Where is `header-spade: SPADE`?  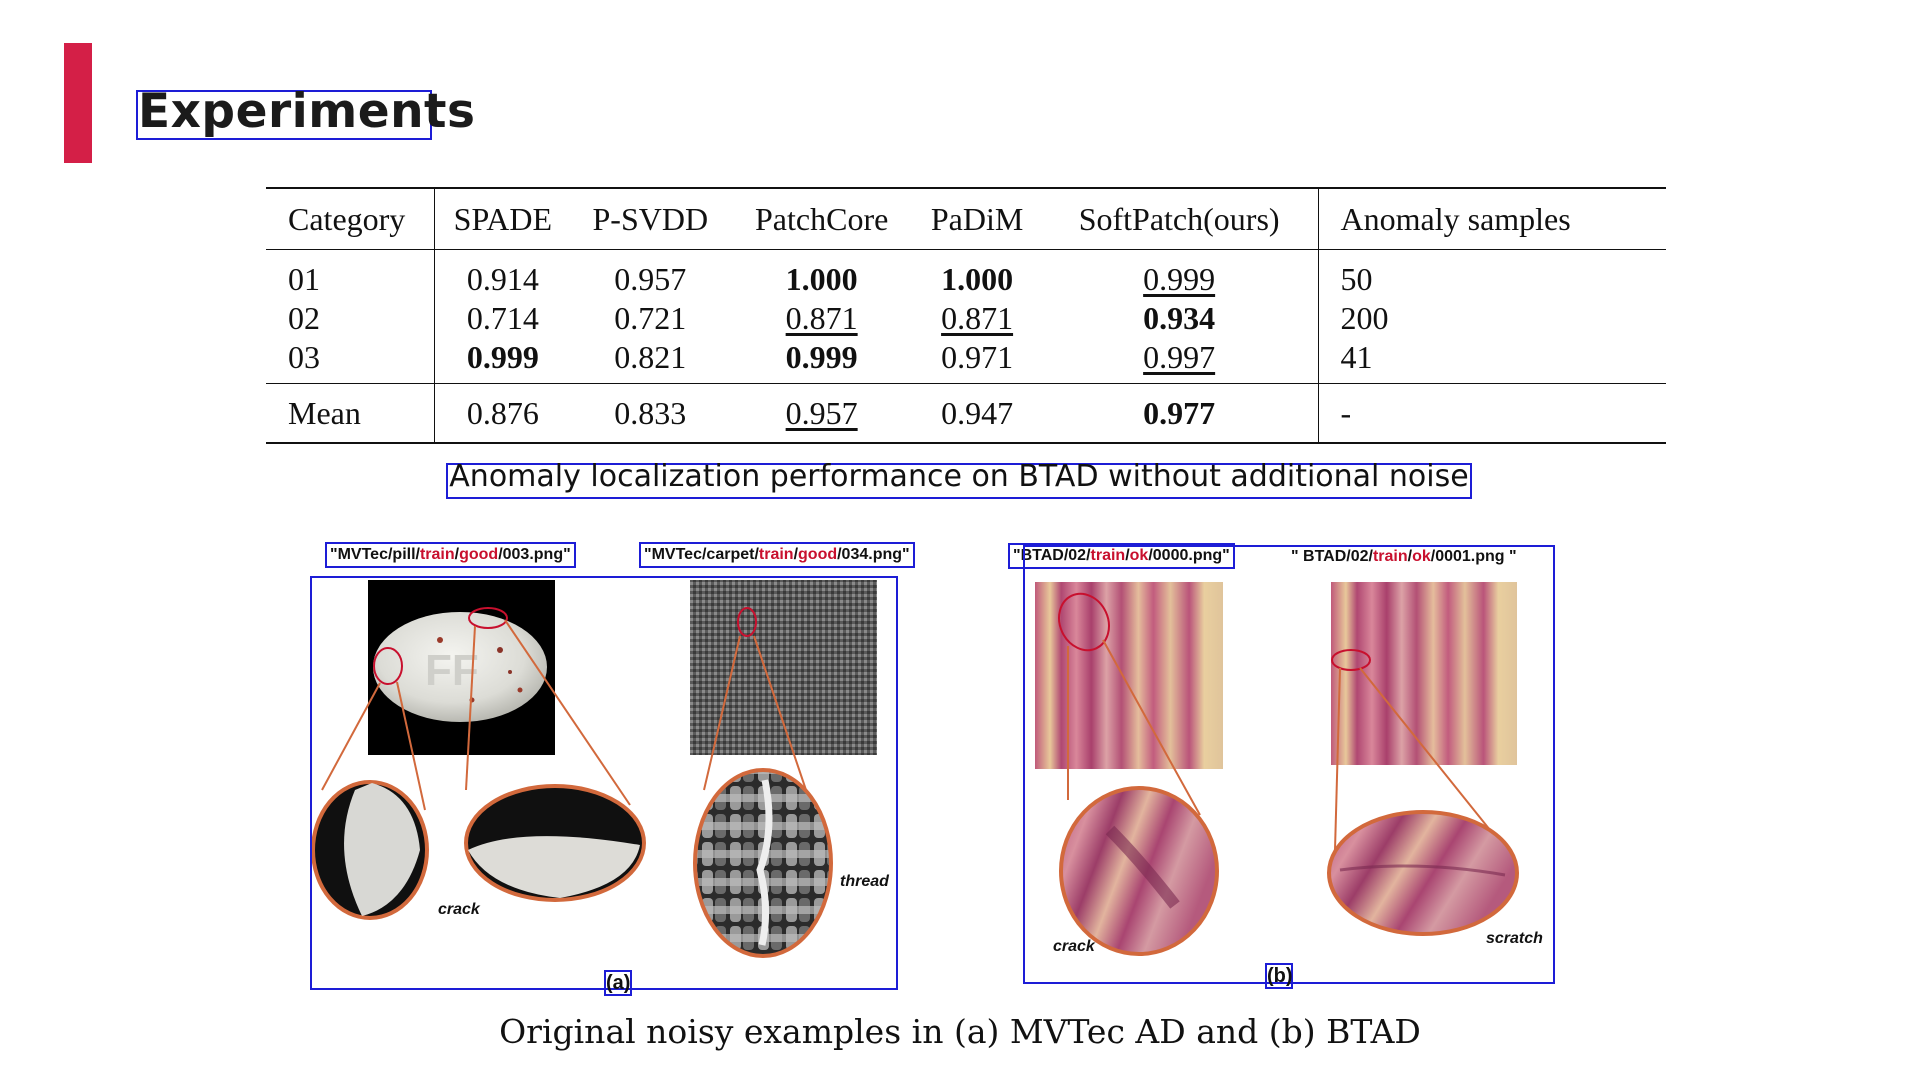 header-spade: SPADE is located at coordinates (502, 218).